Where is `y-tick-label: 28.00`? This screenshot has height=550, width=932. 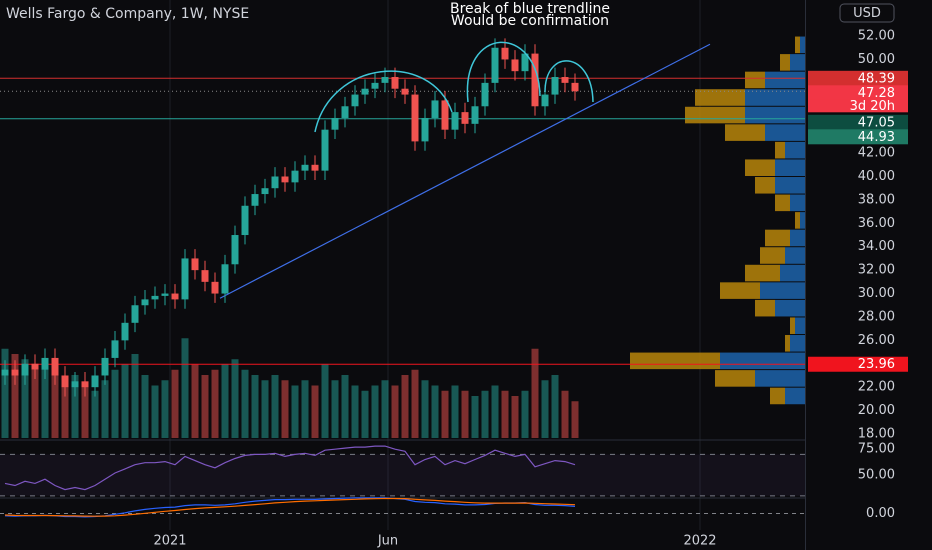
y-tick-label: 28.00 is located at coordinates (876, 316).